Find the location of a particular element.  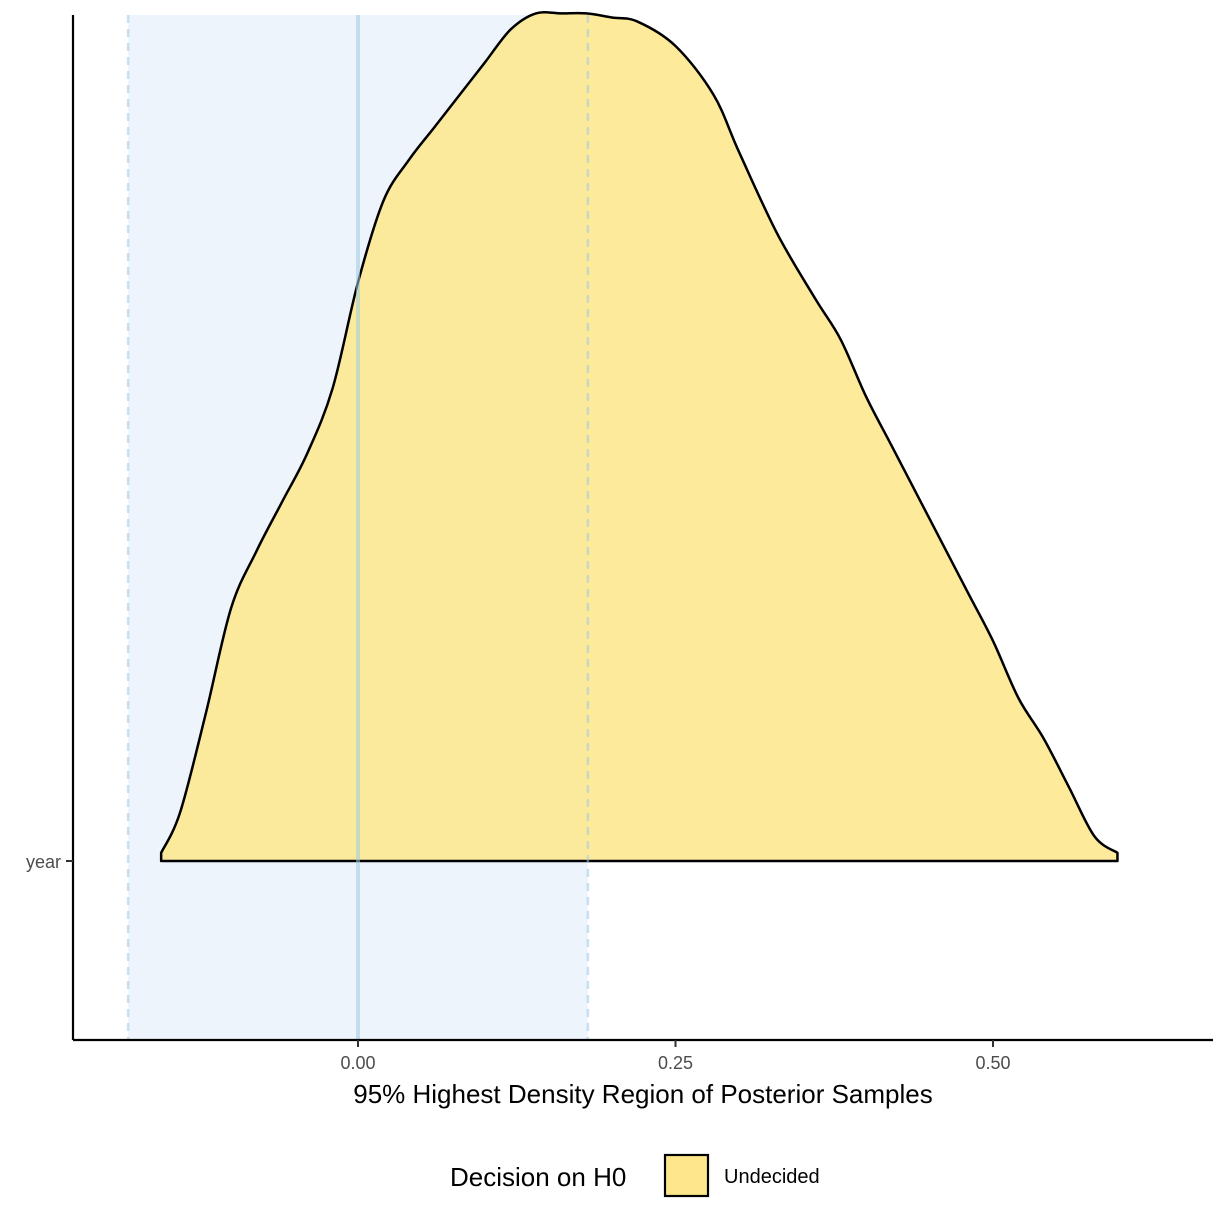

legend-title: Decision on H0 is located at coordinates (538, 1177).